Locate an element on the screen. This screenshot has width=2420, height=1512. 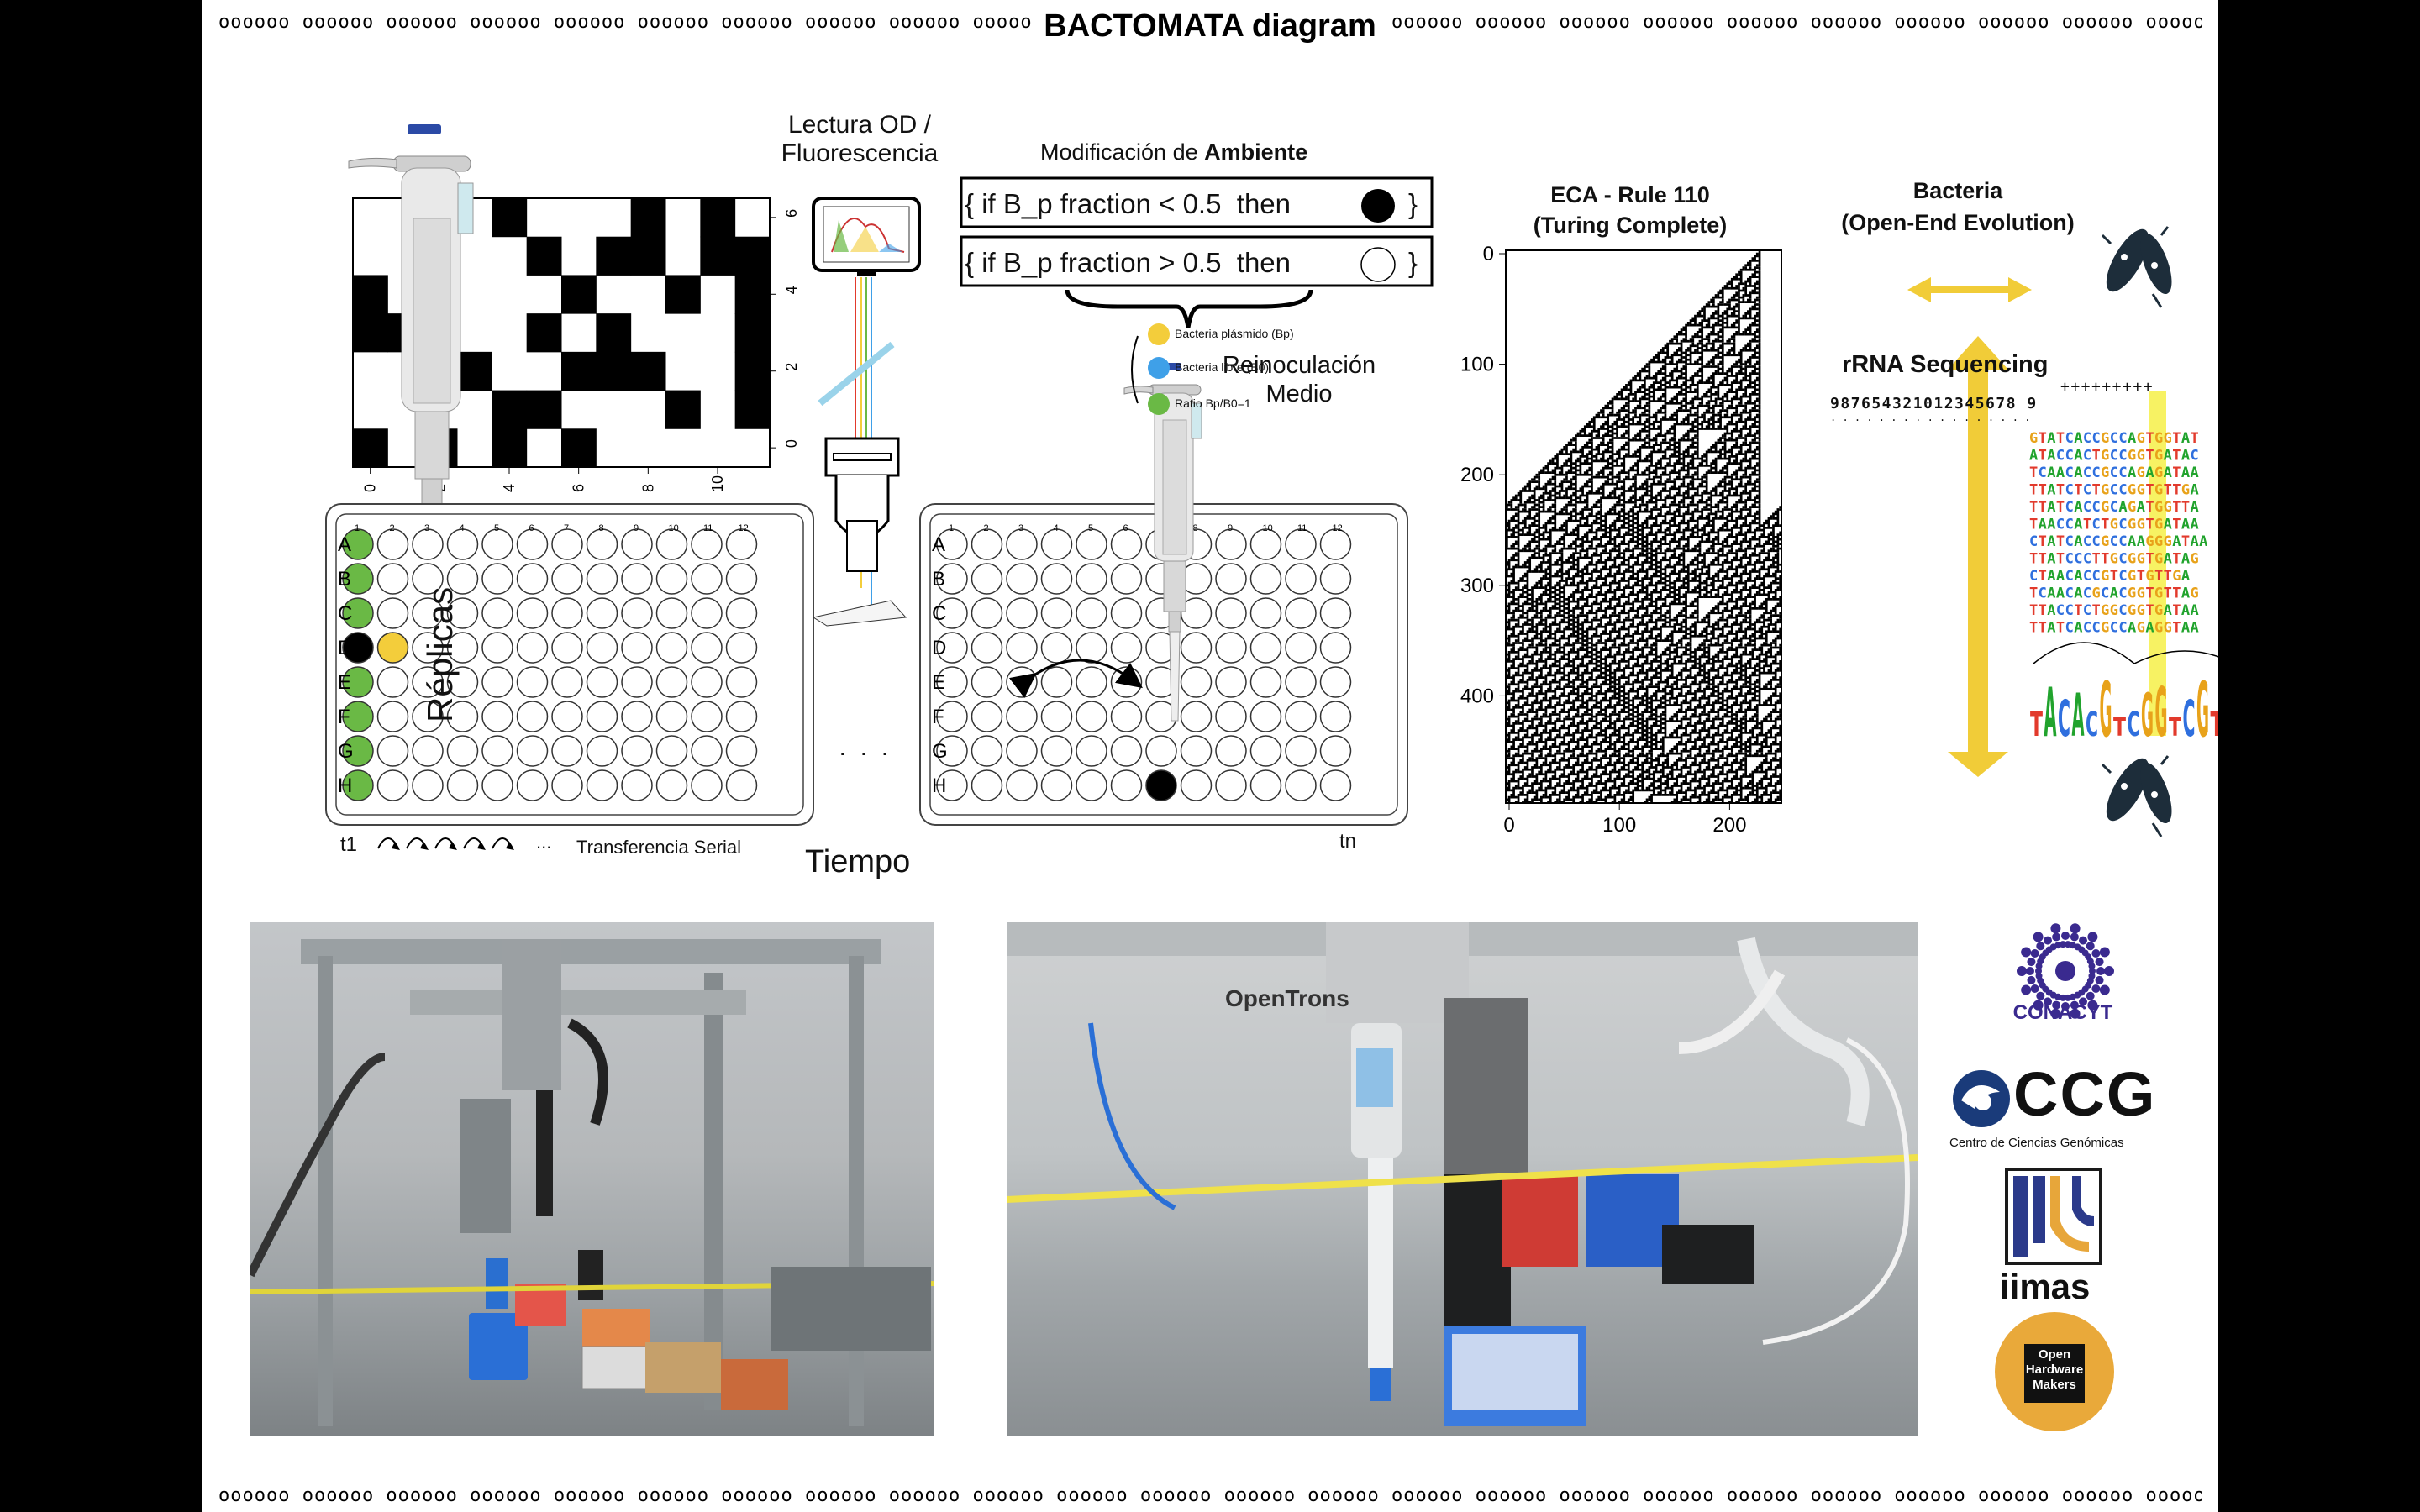
legend-brace-icon is located at coordinates (1135, 369).